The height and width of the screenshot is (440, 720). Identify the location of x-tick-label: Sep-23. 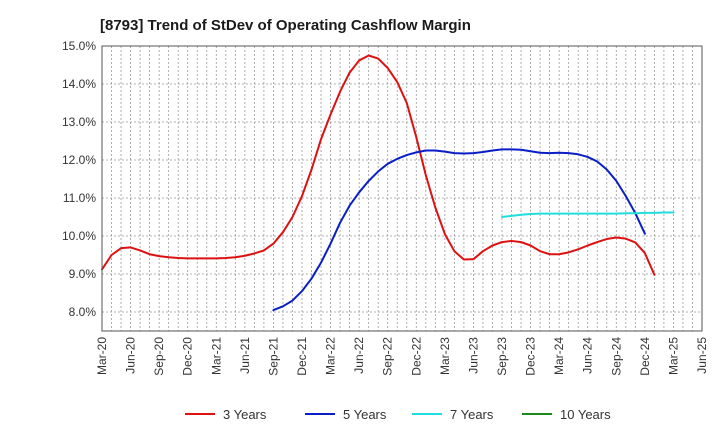
(502, 356).